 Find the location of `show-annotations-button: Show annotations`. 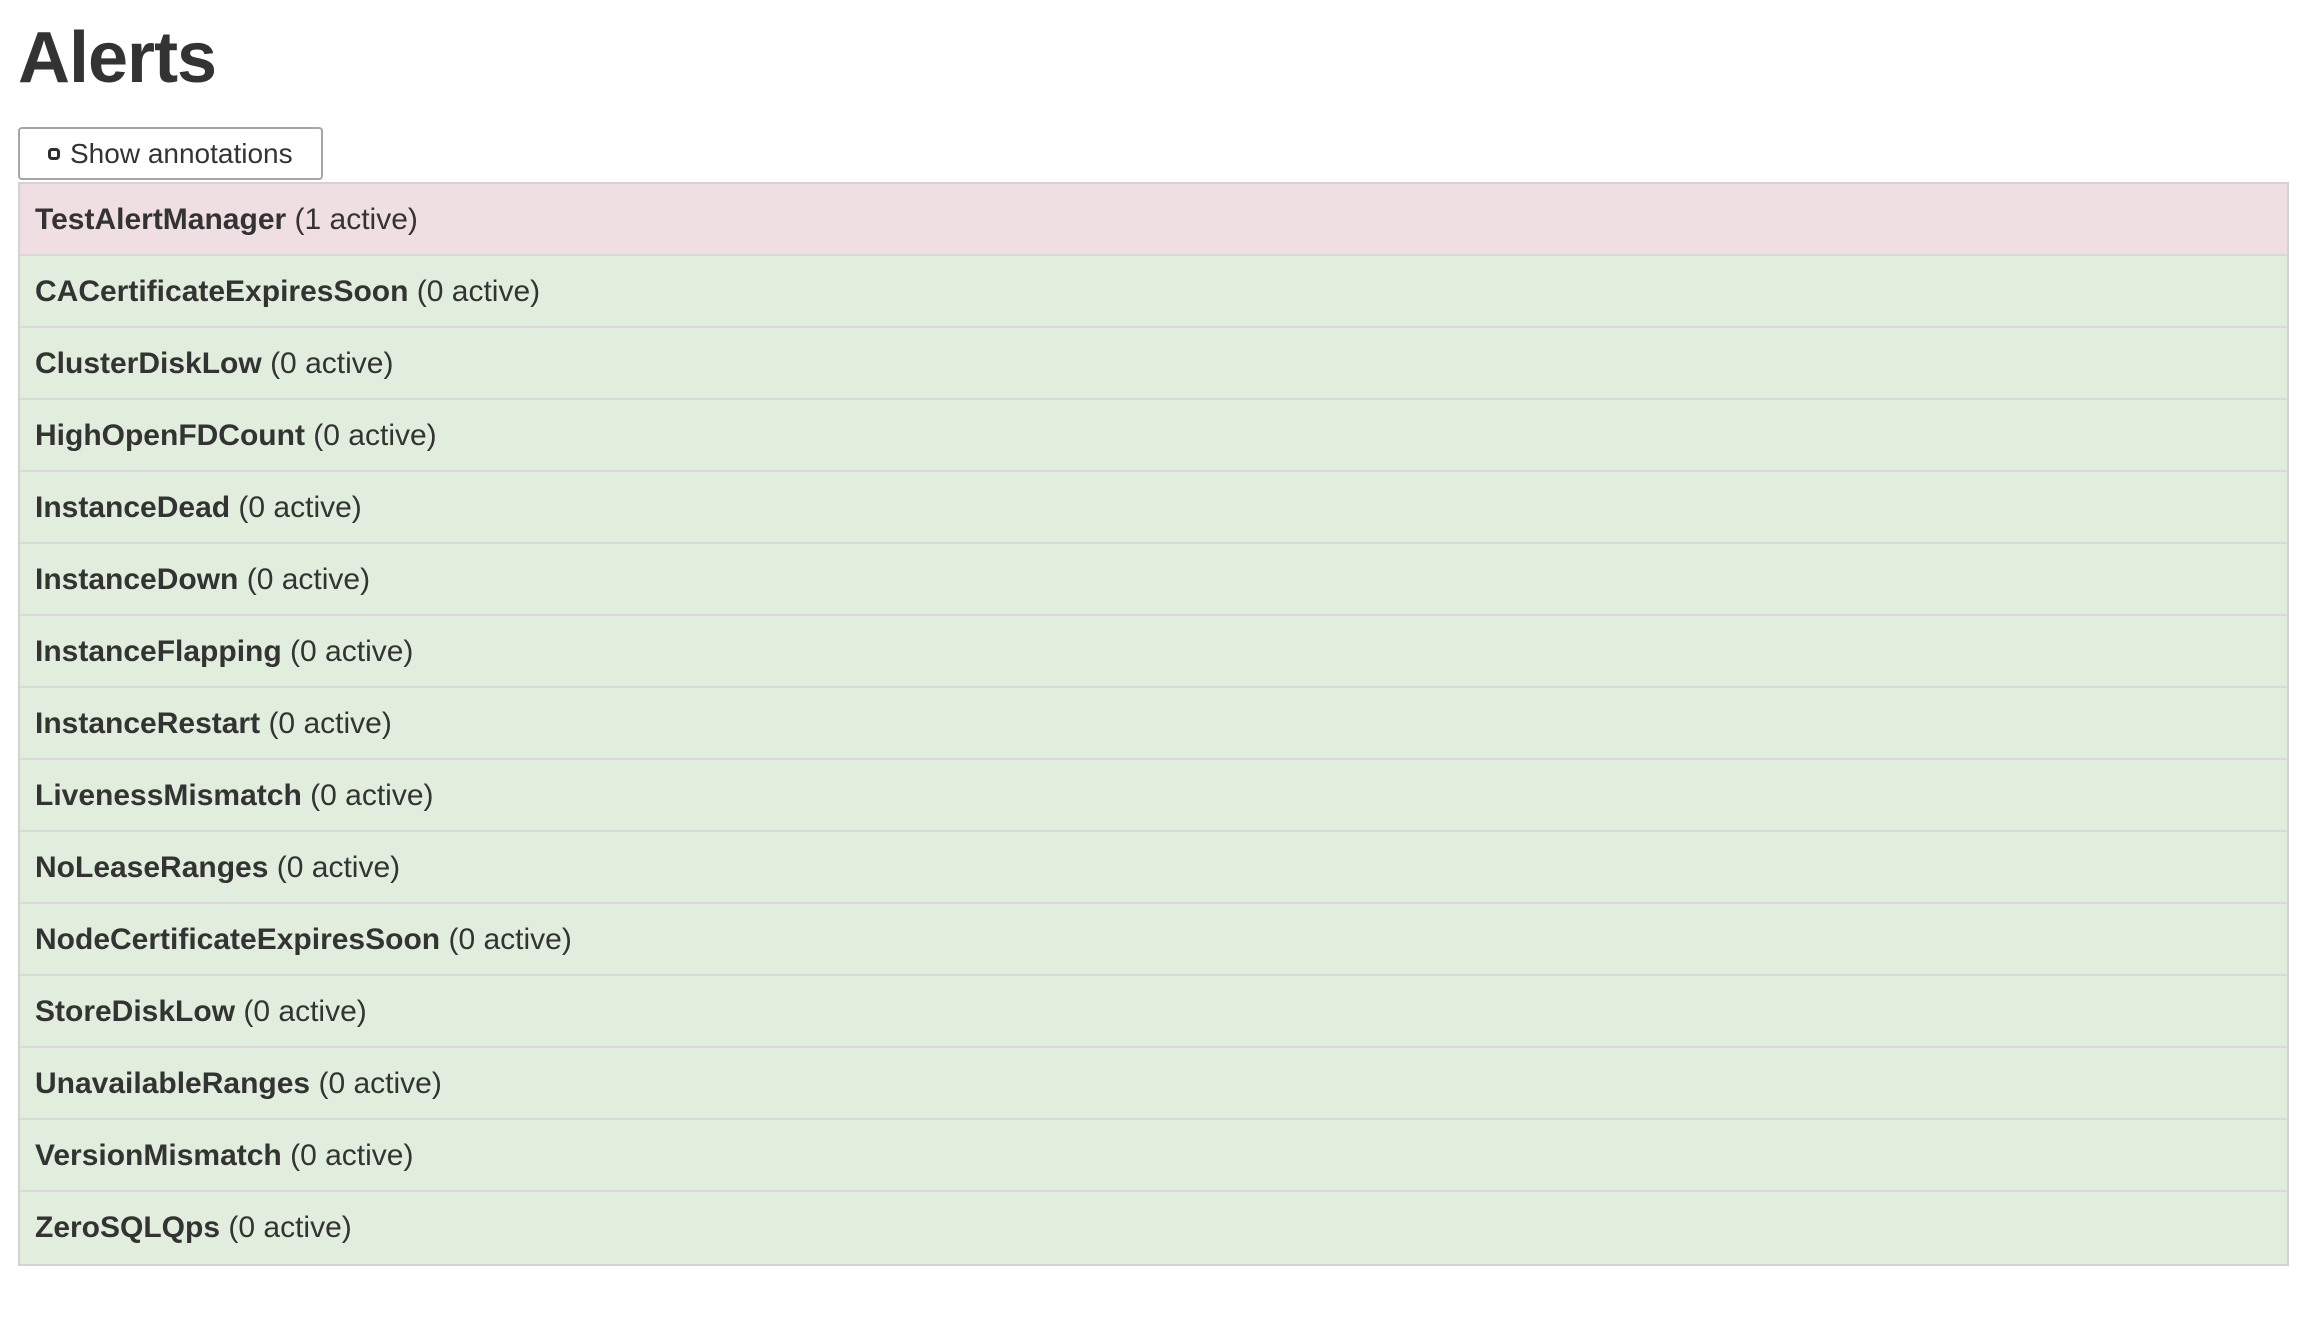

show-annotations-button: Show annotations is located at coordinates (170, 153).